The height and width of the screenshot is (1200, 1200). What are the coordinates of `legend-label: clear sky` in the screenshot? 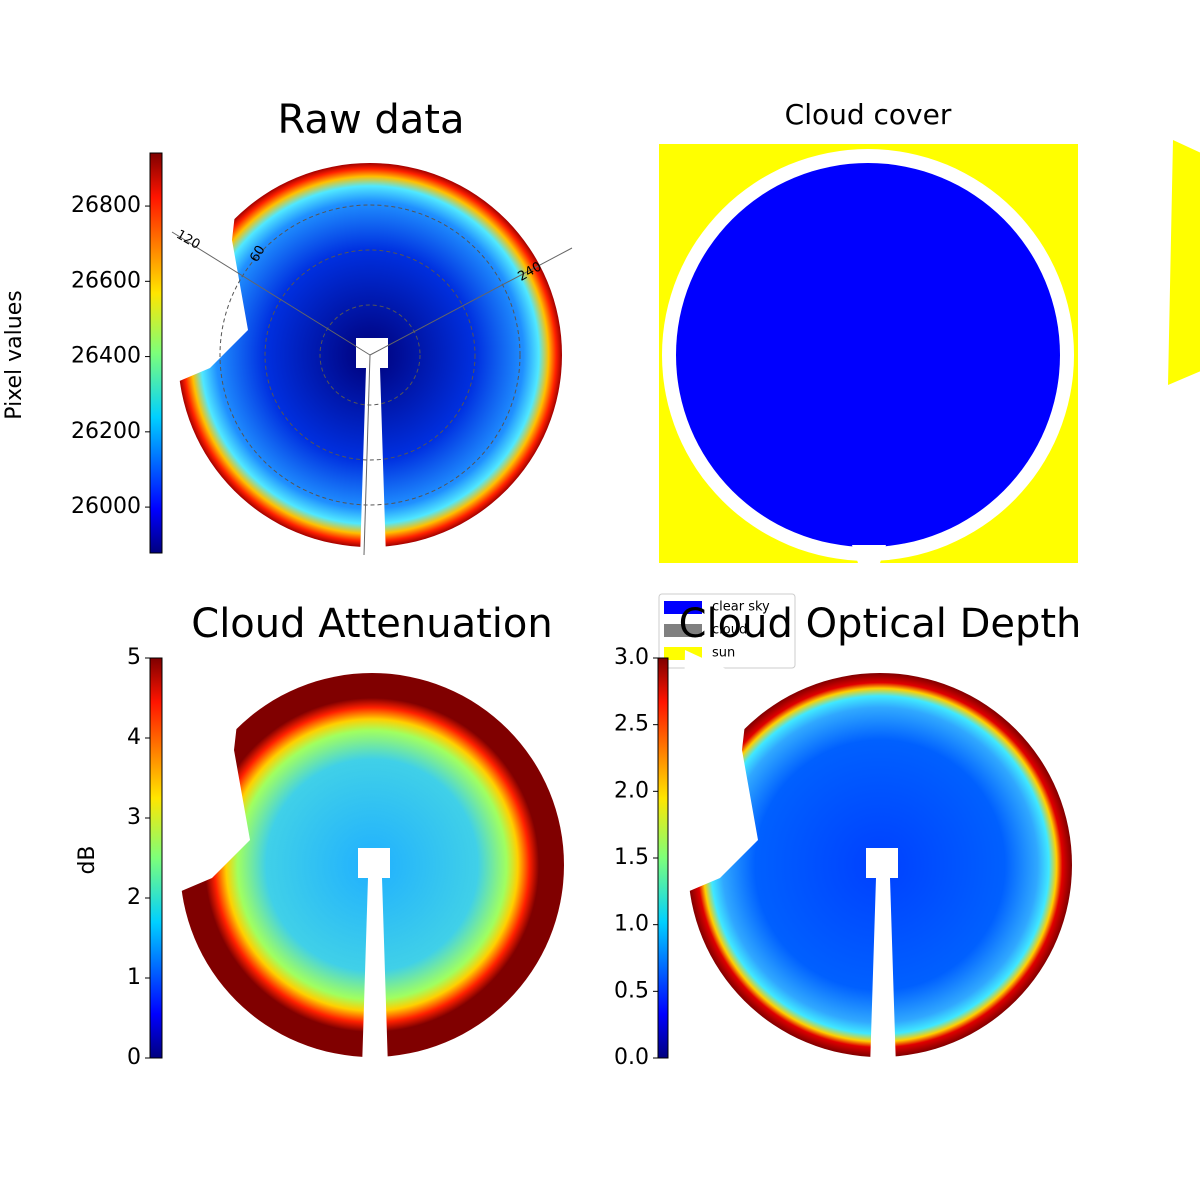 It's located at (741, 607).